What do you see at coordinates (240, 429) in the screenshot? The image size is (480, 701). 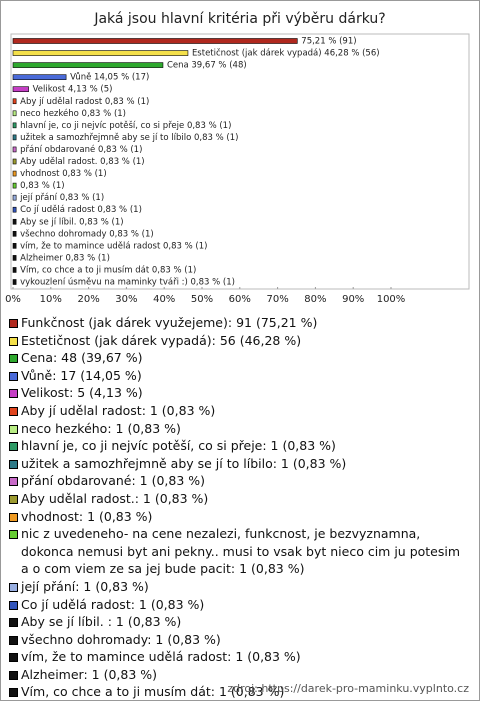 I see `legend-item: neco hezkého: 1 (0,83 %)` at bounding box center [240, 429].